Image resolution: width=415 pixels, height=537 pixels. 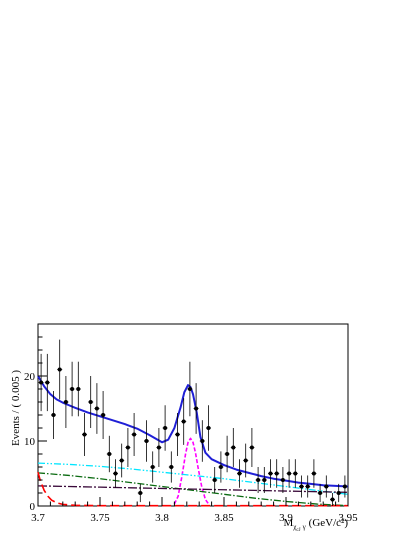 I want to click on x-tick-label: 3.9, so click(x=286, y=518).